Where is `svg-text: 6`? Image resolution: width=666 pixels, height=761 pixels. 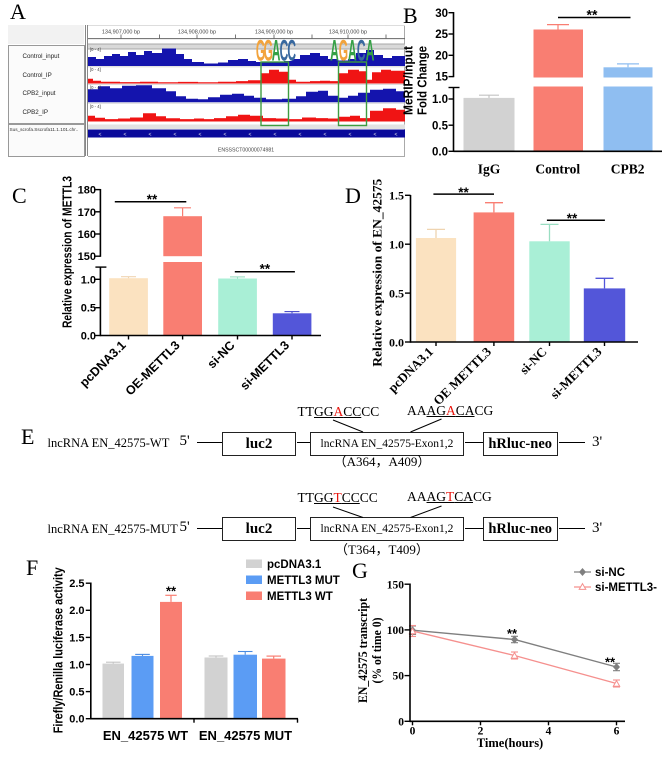
svg-text: 6 is located at coordinates (617, 732).